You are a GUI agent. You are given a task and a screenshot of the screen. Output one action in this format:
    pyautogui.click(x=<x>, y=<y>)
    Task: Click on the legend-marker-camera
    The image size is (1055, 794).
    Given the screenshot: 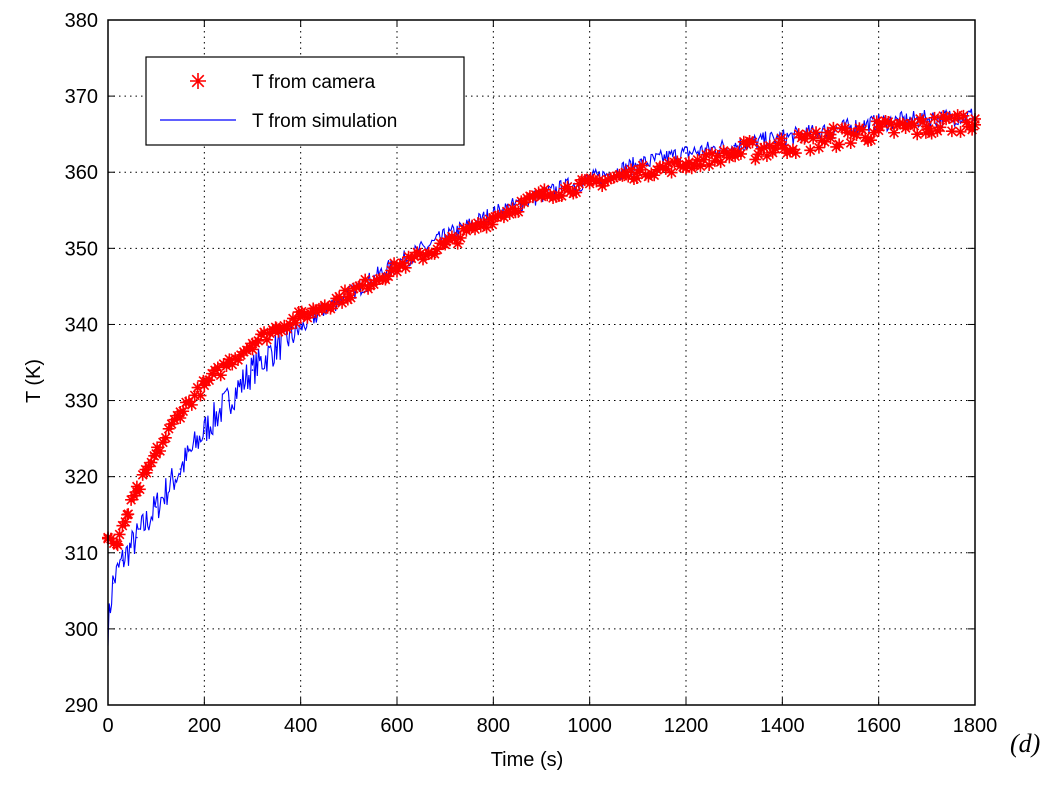 What is the action you would take?
    pyautogui.click(x=198, y=81)
    